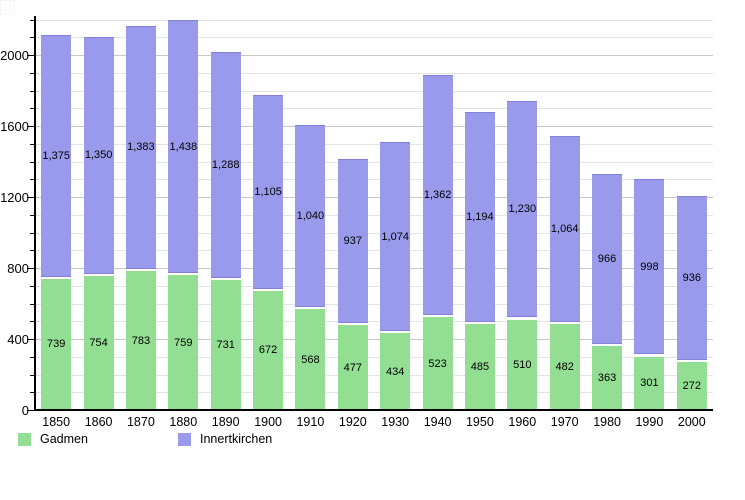  I want to click on value-label-innertkirchen-1960: 1,230, so click(522, 209).